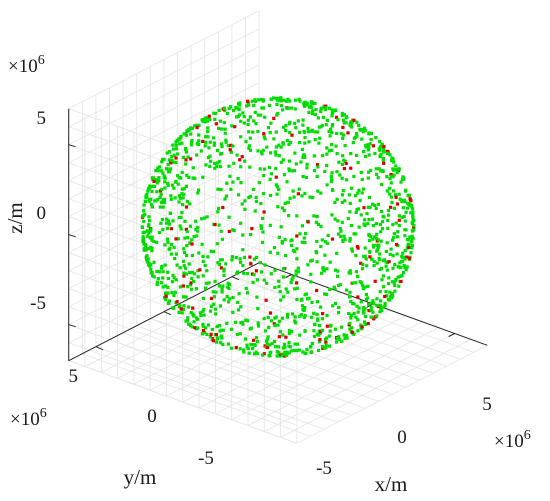  I want to click on x-tick-label: 0, so click(402, 437).